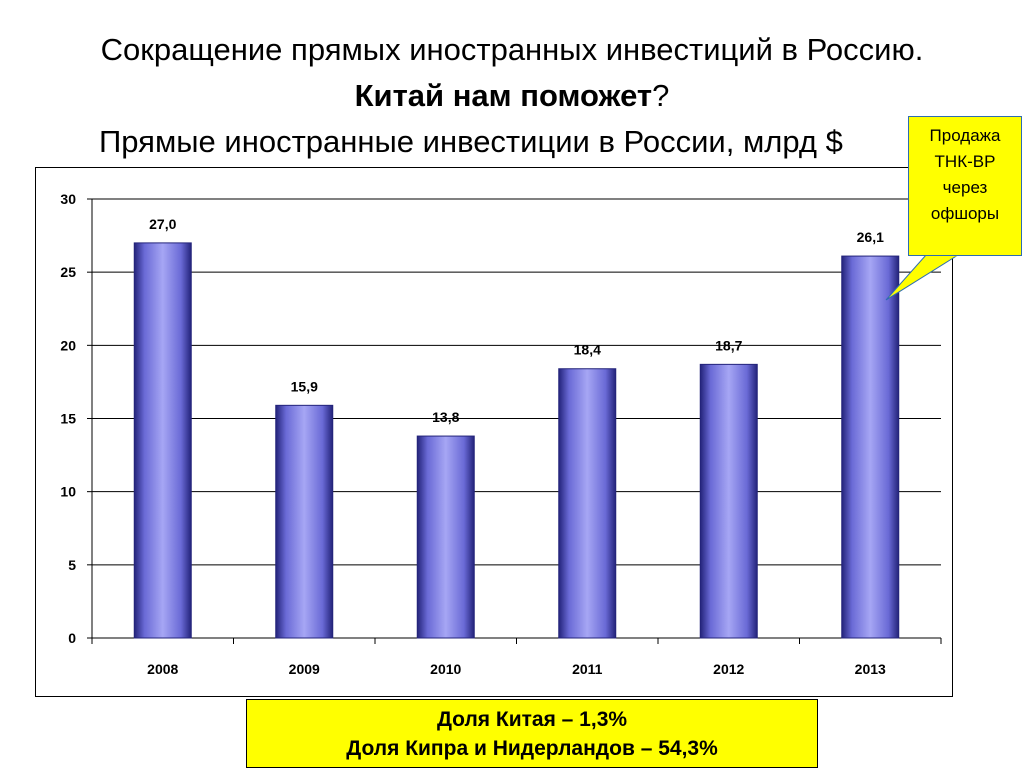 The width and height of the screenshot is (1024, 768). I want to click on callout-note: Продажа ТНК-BP через офшоры, so click(965, 186).